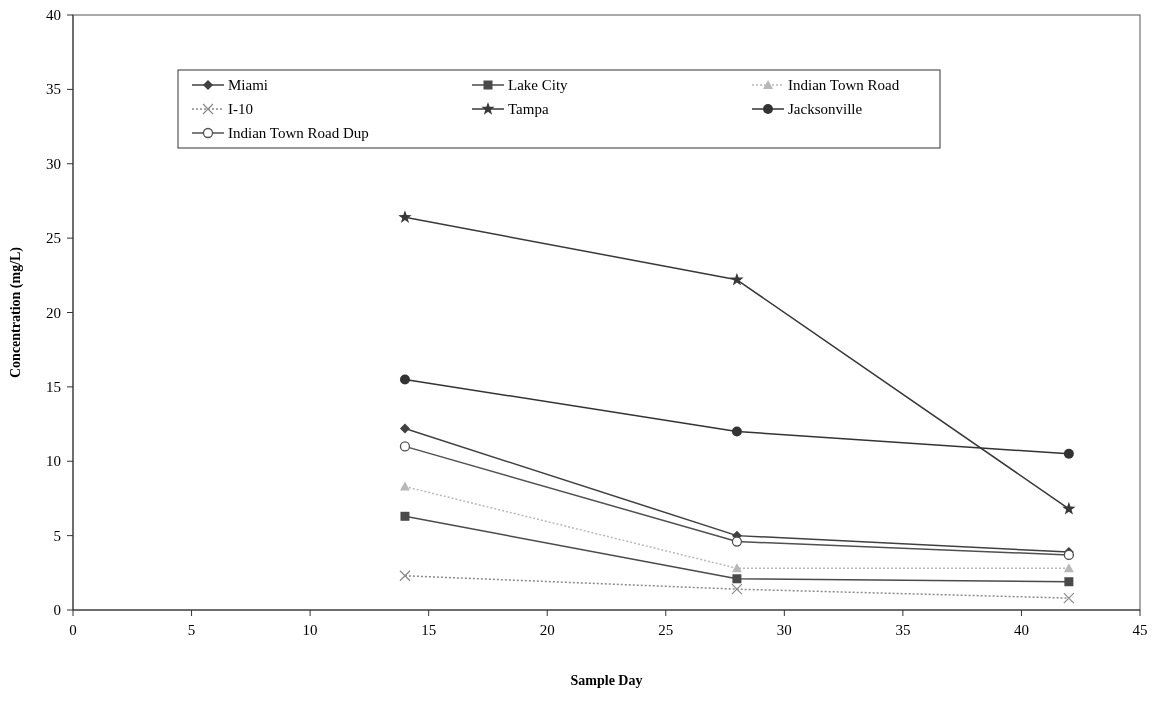 Image resolution: width=1167 pixels, height=702 pixels. What do you see at coordinates (53, 312) in the screenshot?
I see `y-tick-label: 20` at bounding box center [53, 312].